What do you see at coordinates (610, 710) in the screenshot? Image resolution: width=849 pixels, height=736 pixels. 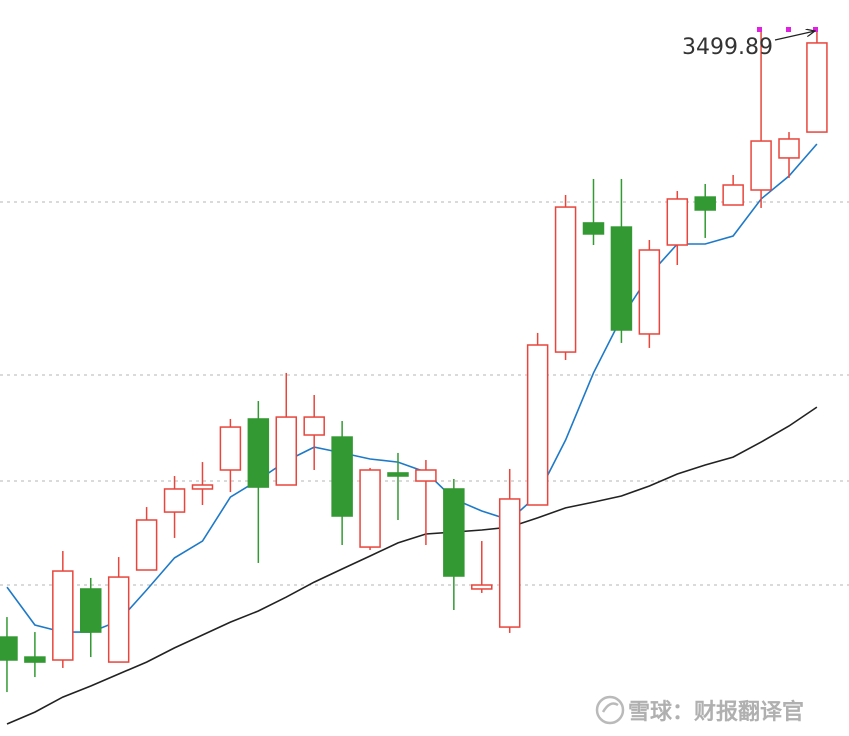 I see `watermark-logo` at bounding box center [610, 710].